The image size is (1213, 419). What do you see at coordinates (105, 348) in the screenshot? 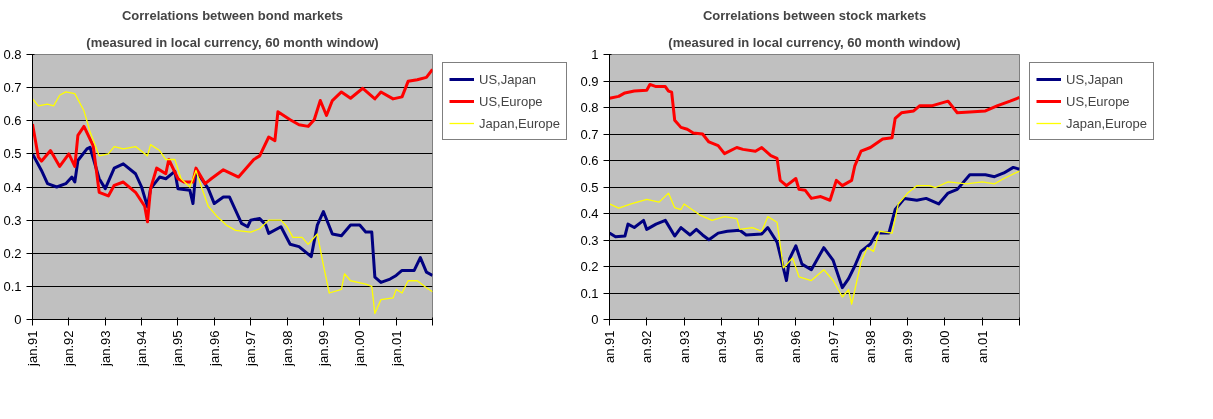
I see `x-tick-label: jan.93` at bounding box center [105, 348].